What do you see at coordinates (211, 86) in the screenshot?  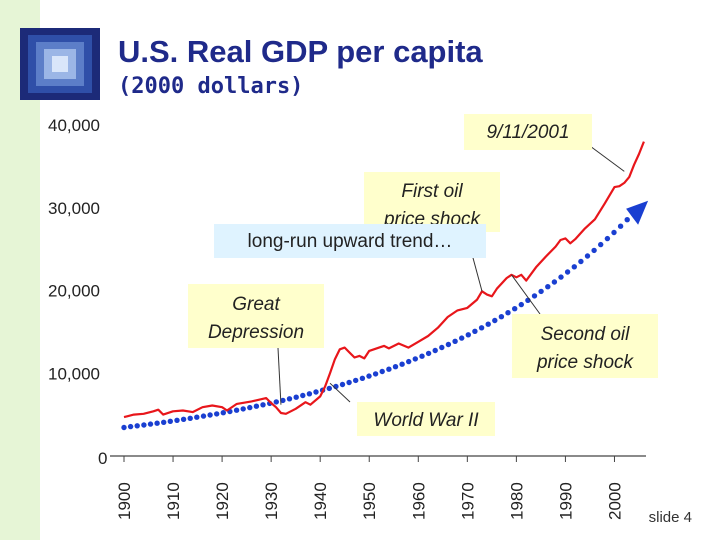 I see `page-subtitle: (2000 dollars)` at bounding box center [211, 86].